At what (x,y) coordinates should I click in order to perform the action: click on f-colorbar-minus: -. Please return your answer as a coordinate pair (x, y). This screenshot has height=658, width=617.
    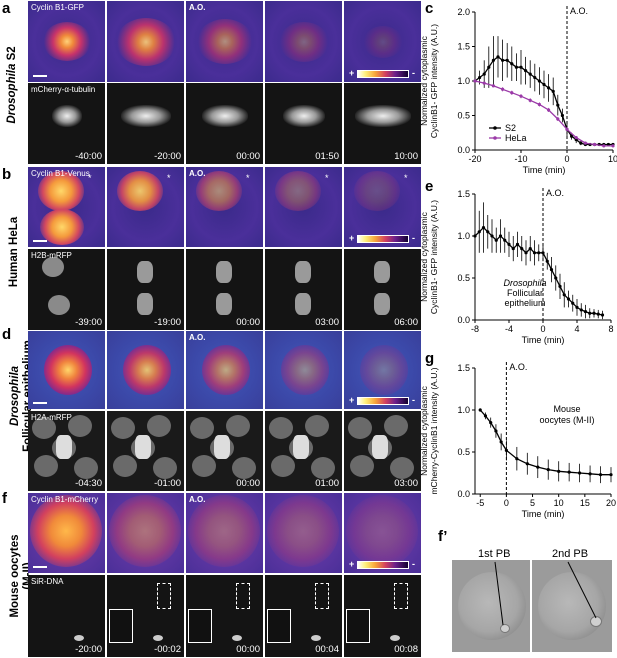
    Looking at the image, I should click on (413, 564).